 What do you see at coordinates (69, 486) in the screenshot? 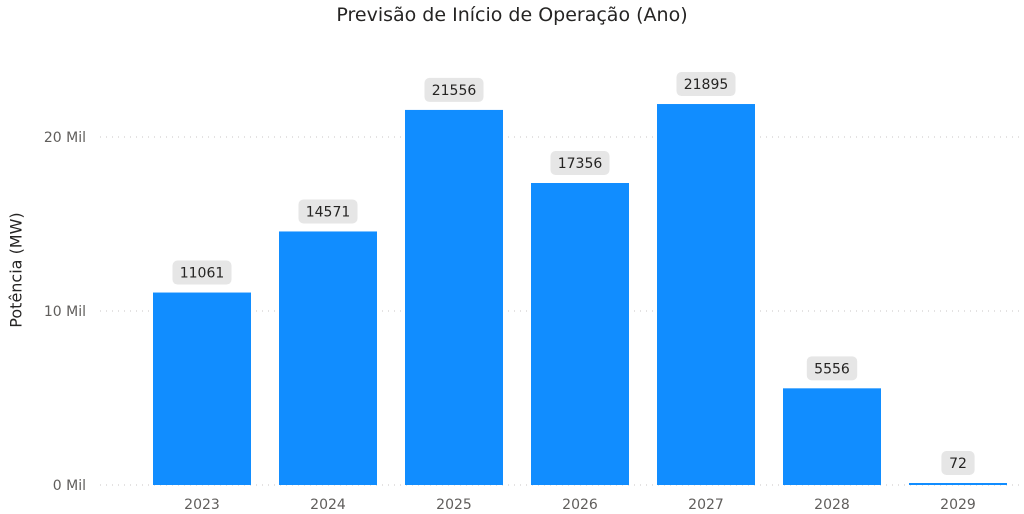
I see `y-tick-label: 0 Mil` at bounding box center [69, 486].